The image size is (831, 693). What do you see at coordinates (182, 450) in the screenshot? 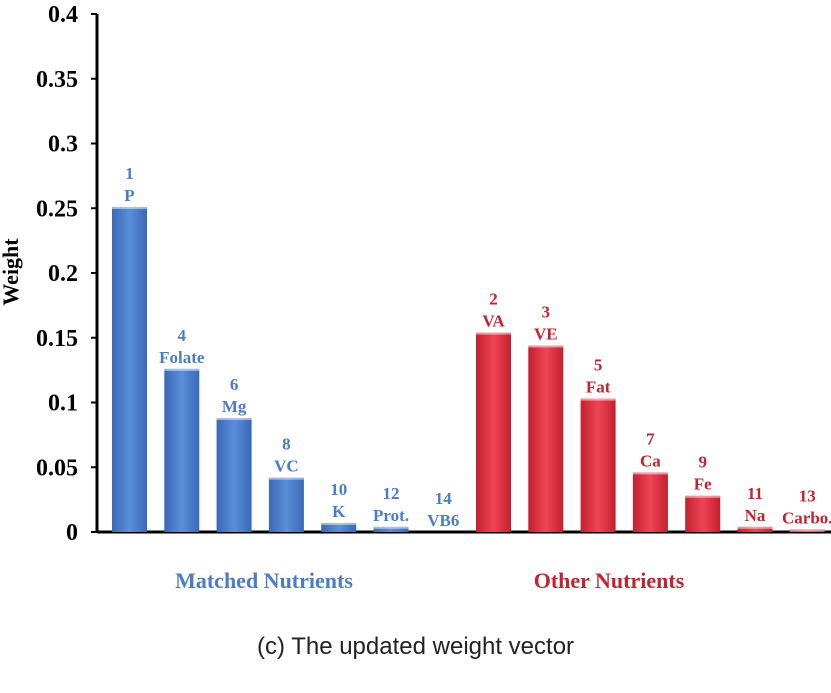
I see `bar-folate` at bounding box center [182, 450].